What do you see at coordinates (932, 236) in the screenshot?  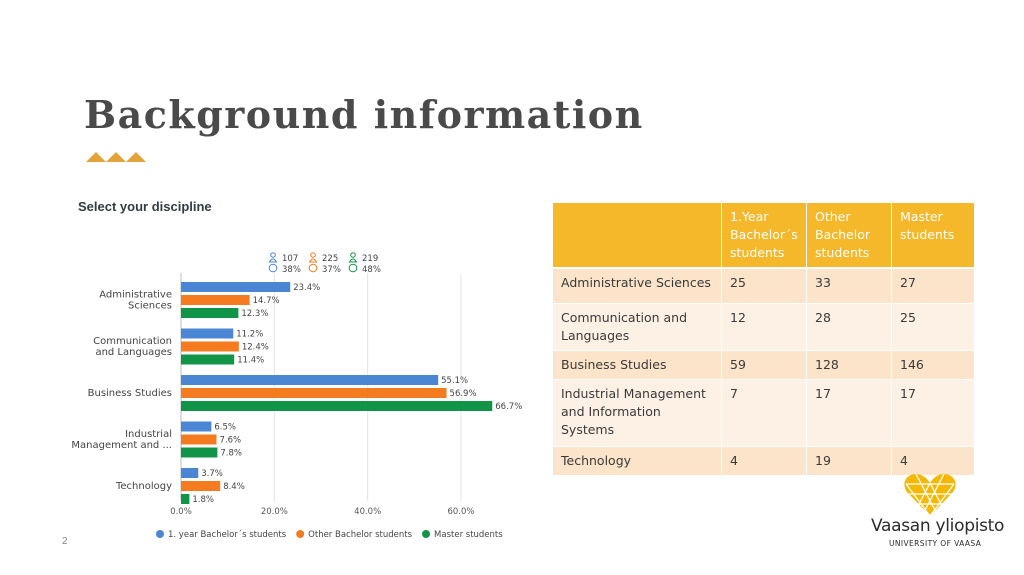 I see `table-header-cell: Master students` at bounding box center [932, 236].